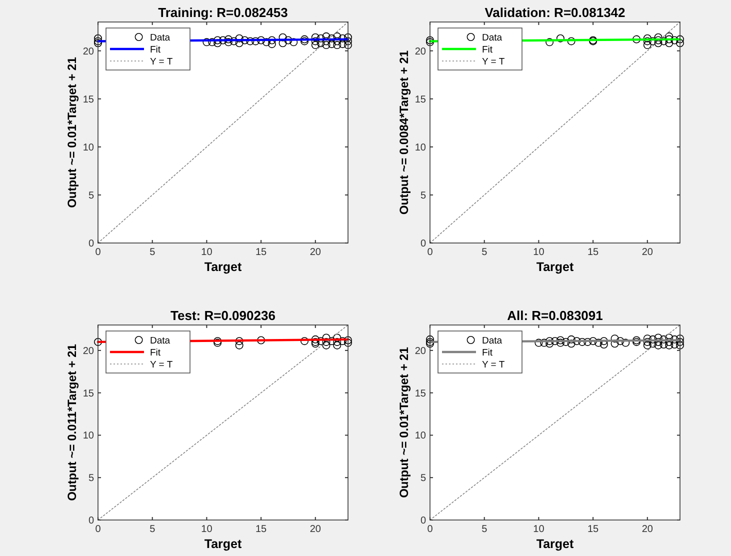 This screenshot has width=731, height=556. What do you see at coordinates (555, 12) in the screenshot?
I see `chart-title: Validation: R=0.081342` at bounding box center [555, 12].